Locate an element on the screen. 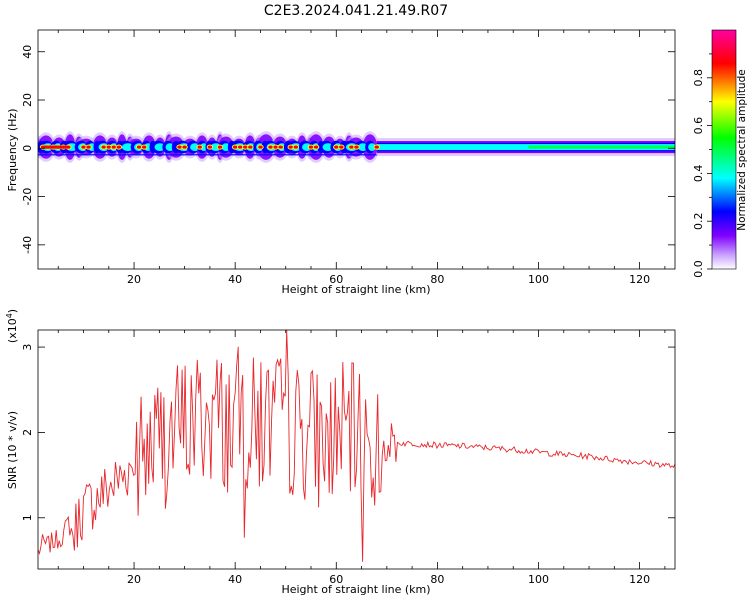  snr-x-tick-label: 100 is located at coordinates (538, 579).